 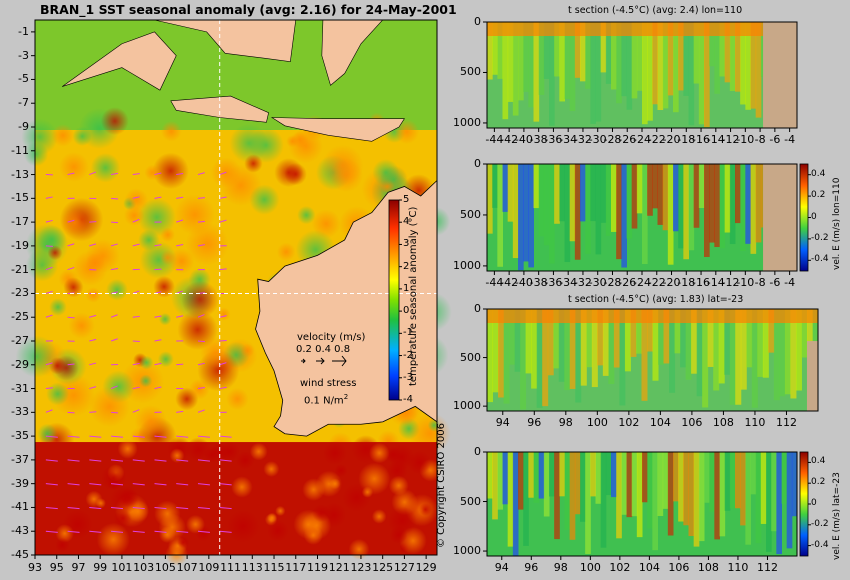 What do you see at coordinates (612, 282) in the screenshot?
I see `panel-xtick-label: -28` at bounding box center [612, 282].